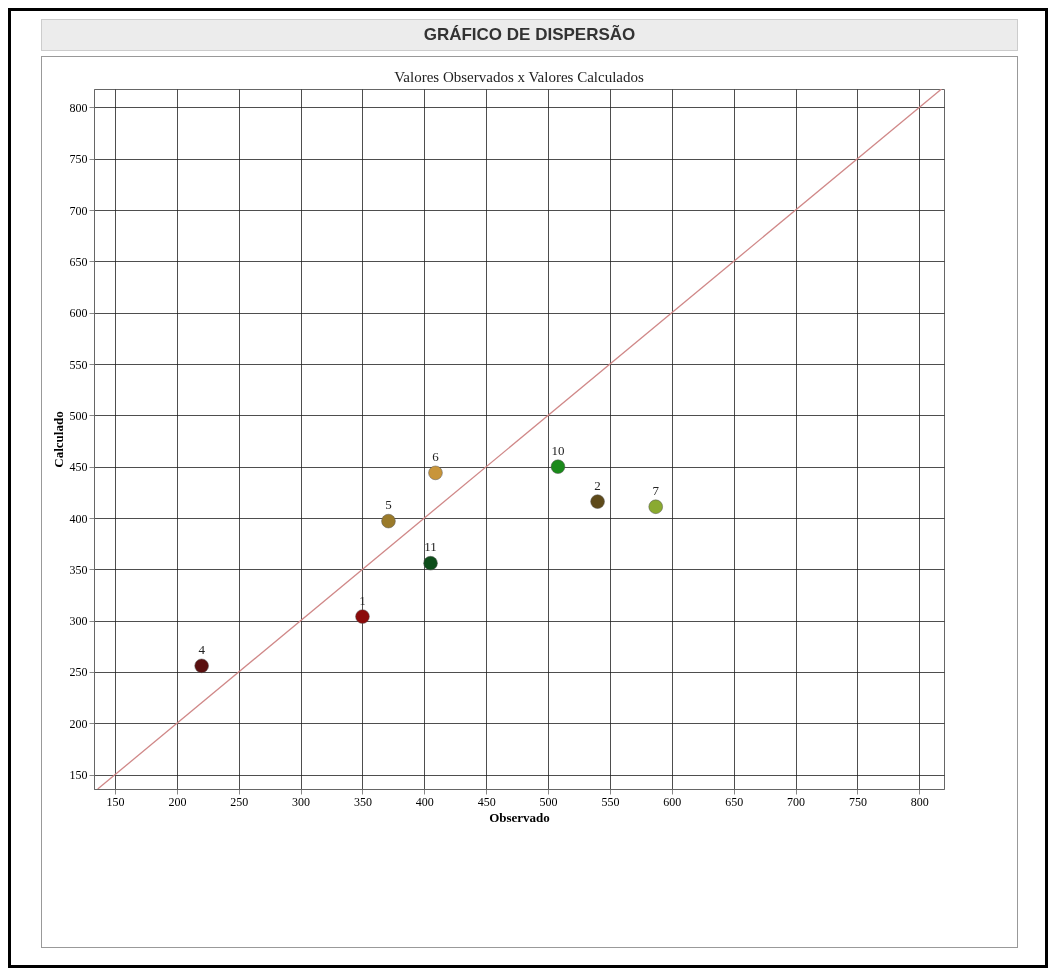 The image size is (1060, 980). Describe the element at coordinates (239, 801) in the screenshot. I see `x-tick-label: 250` at that location.